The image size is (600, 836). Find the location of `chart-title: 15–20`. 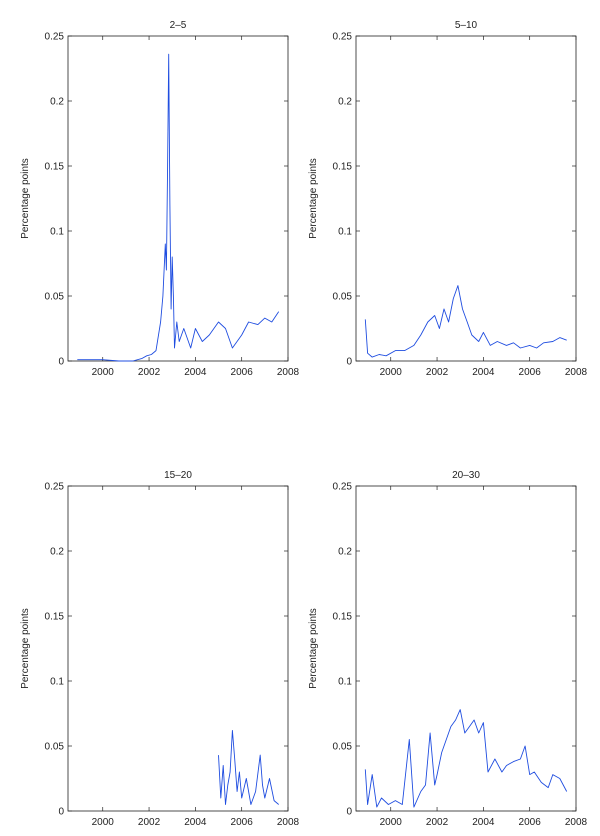

chart-title: 15–20 is located at coordinates (178, 475).